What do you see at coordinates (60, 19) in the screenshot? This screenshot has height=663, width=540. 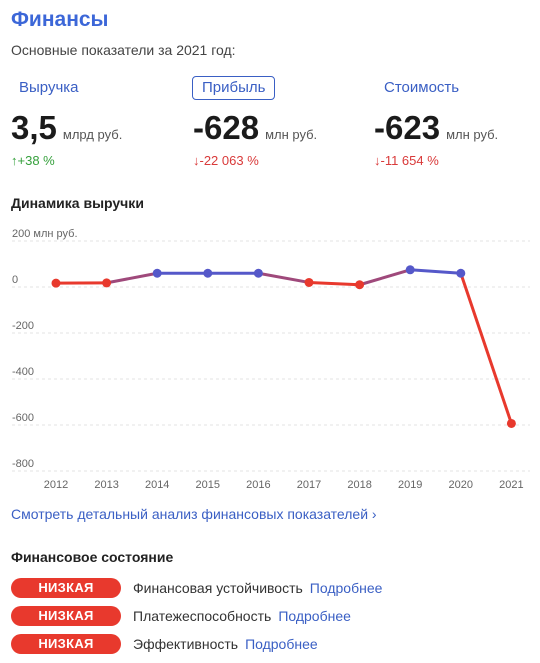 I see `page-title: Финансы` at bounding box center [60, 19].